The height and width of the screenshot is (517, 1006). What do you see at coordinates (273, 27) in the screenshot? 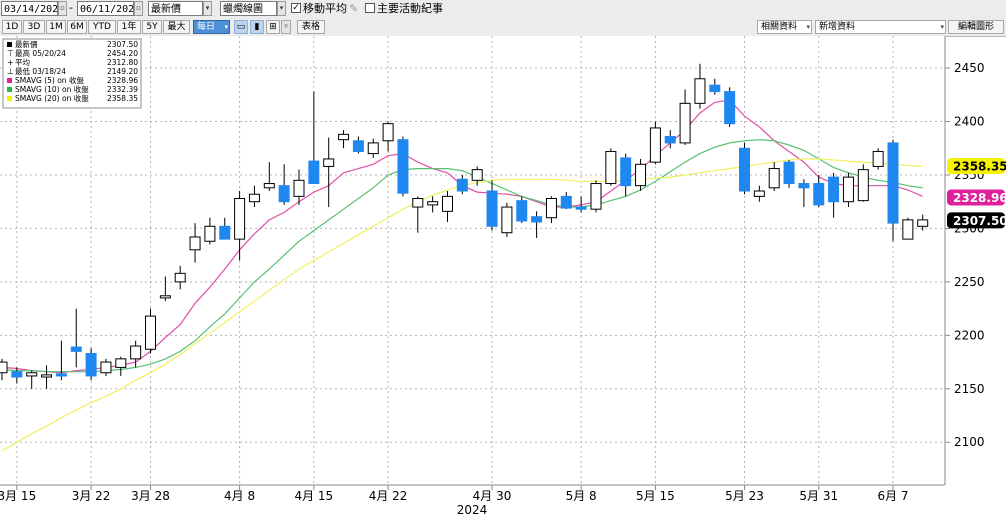
I see `zoom-tool-button: ⊞` at bounding box center [273, 27].